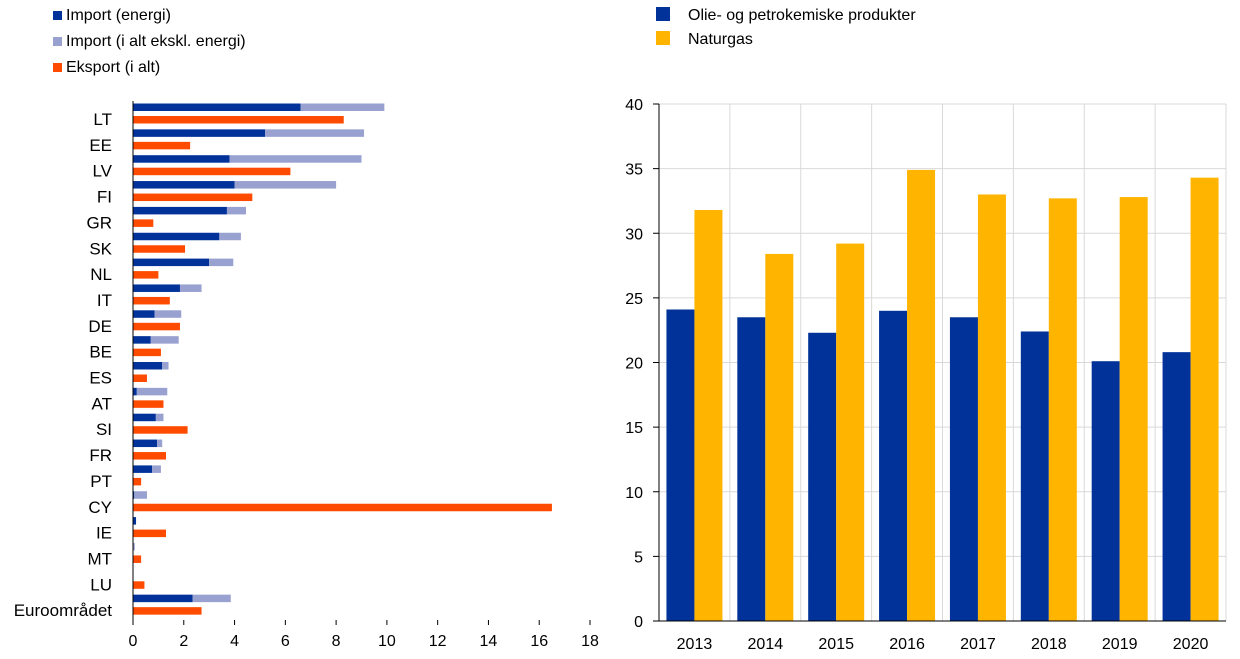  Describe the element at coordinates (144, 314) in the screenshot. I see `bar-import-energi-de` at that location.